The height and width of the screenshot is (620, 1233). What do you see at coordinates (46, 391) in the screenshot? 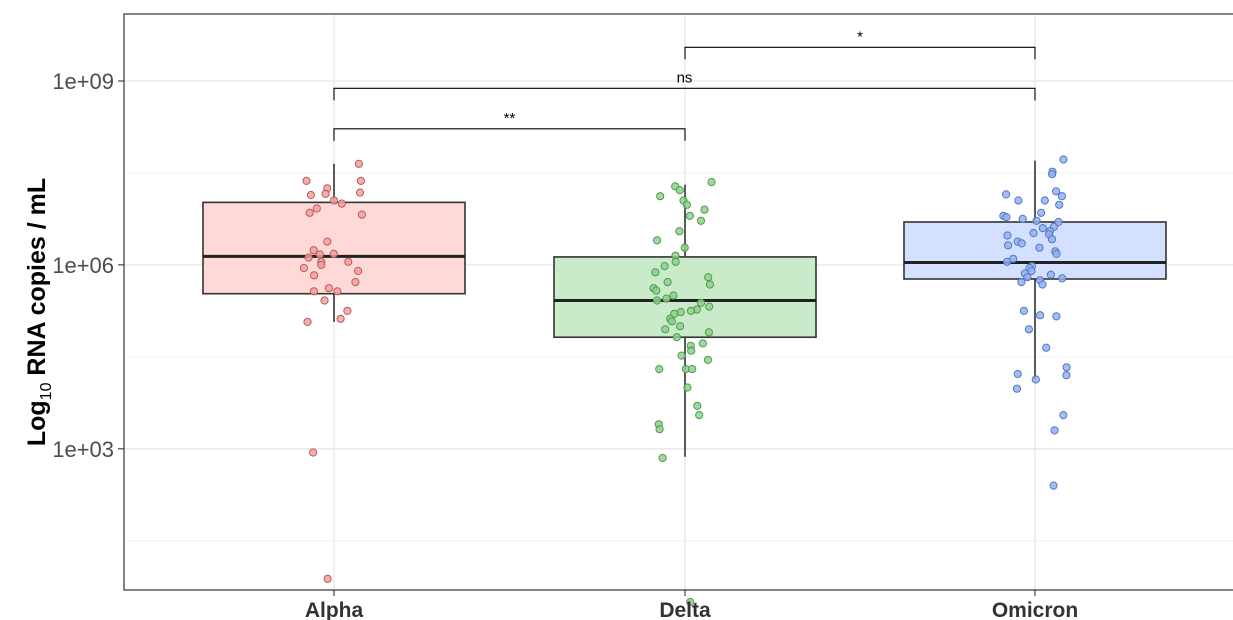
I see `y-axis-title-subscript: 10` at bounding box center [46, 391].